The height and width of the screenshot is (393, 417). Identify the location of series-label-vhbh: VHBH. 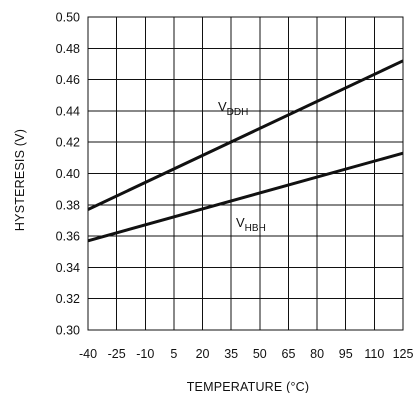
(251, 224).